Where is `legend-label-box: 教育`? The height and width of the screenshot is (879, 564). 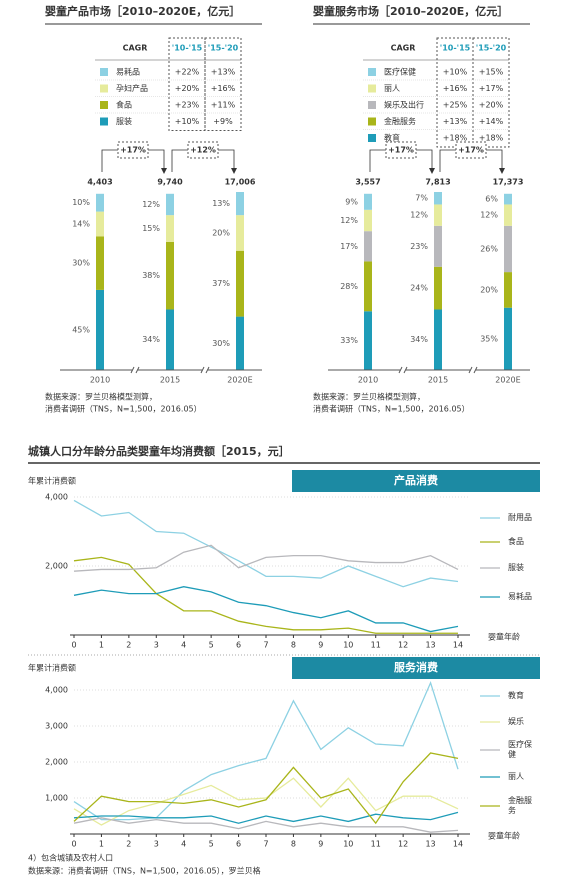 legend-label-box: 教育 is located at coordinates (528, 696).